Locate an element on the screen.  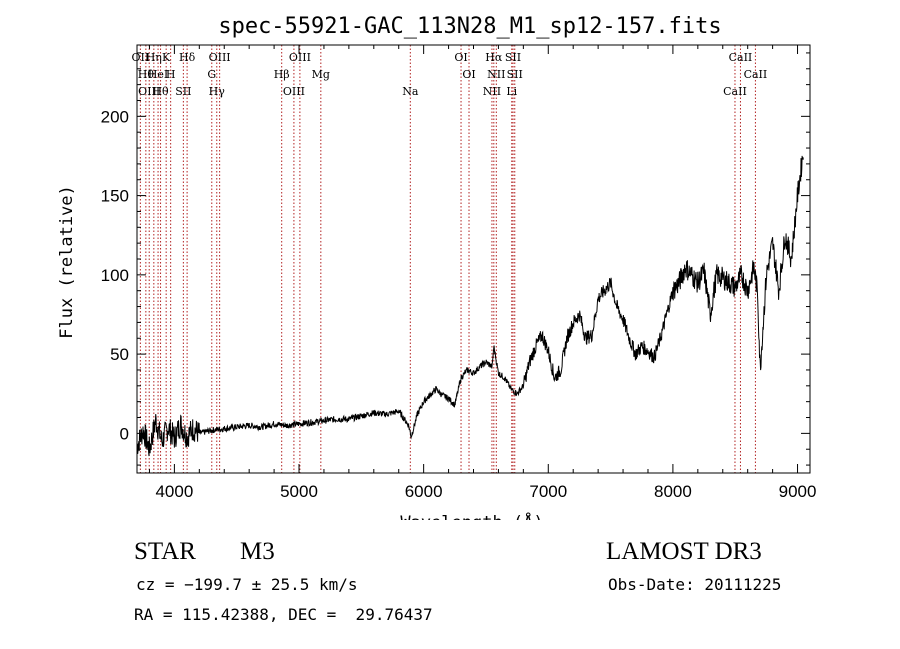
x-tick-label: 9000 is located at coordinates (798, 491).